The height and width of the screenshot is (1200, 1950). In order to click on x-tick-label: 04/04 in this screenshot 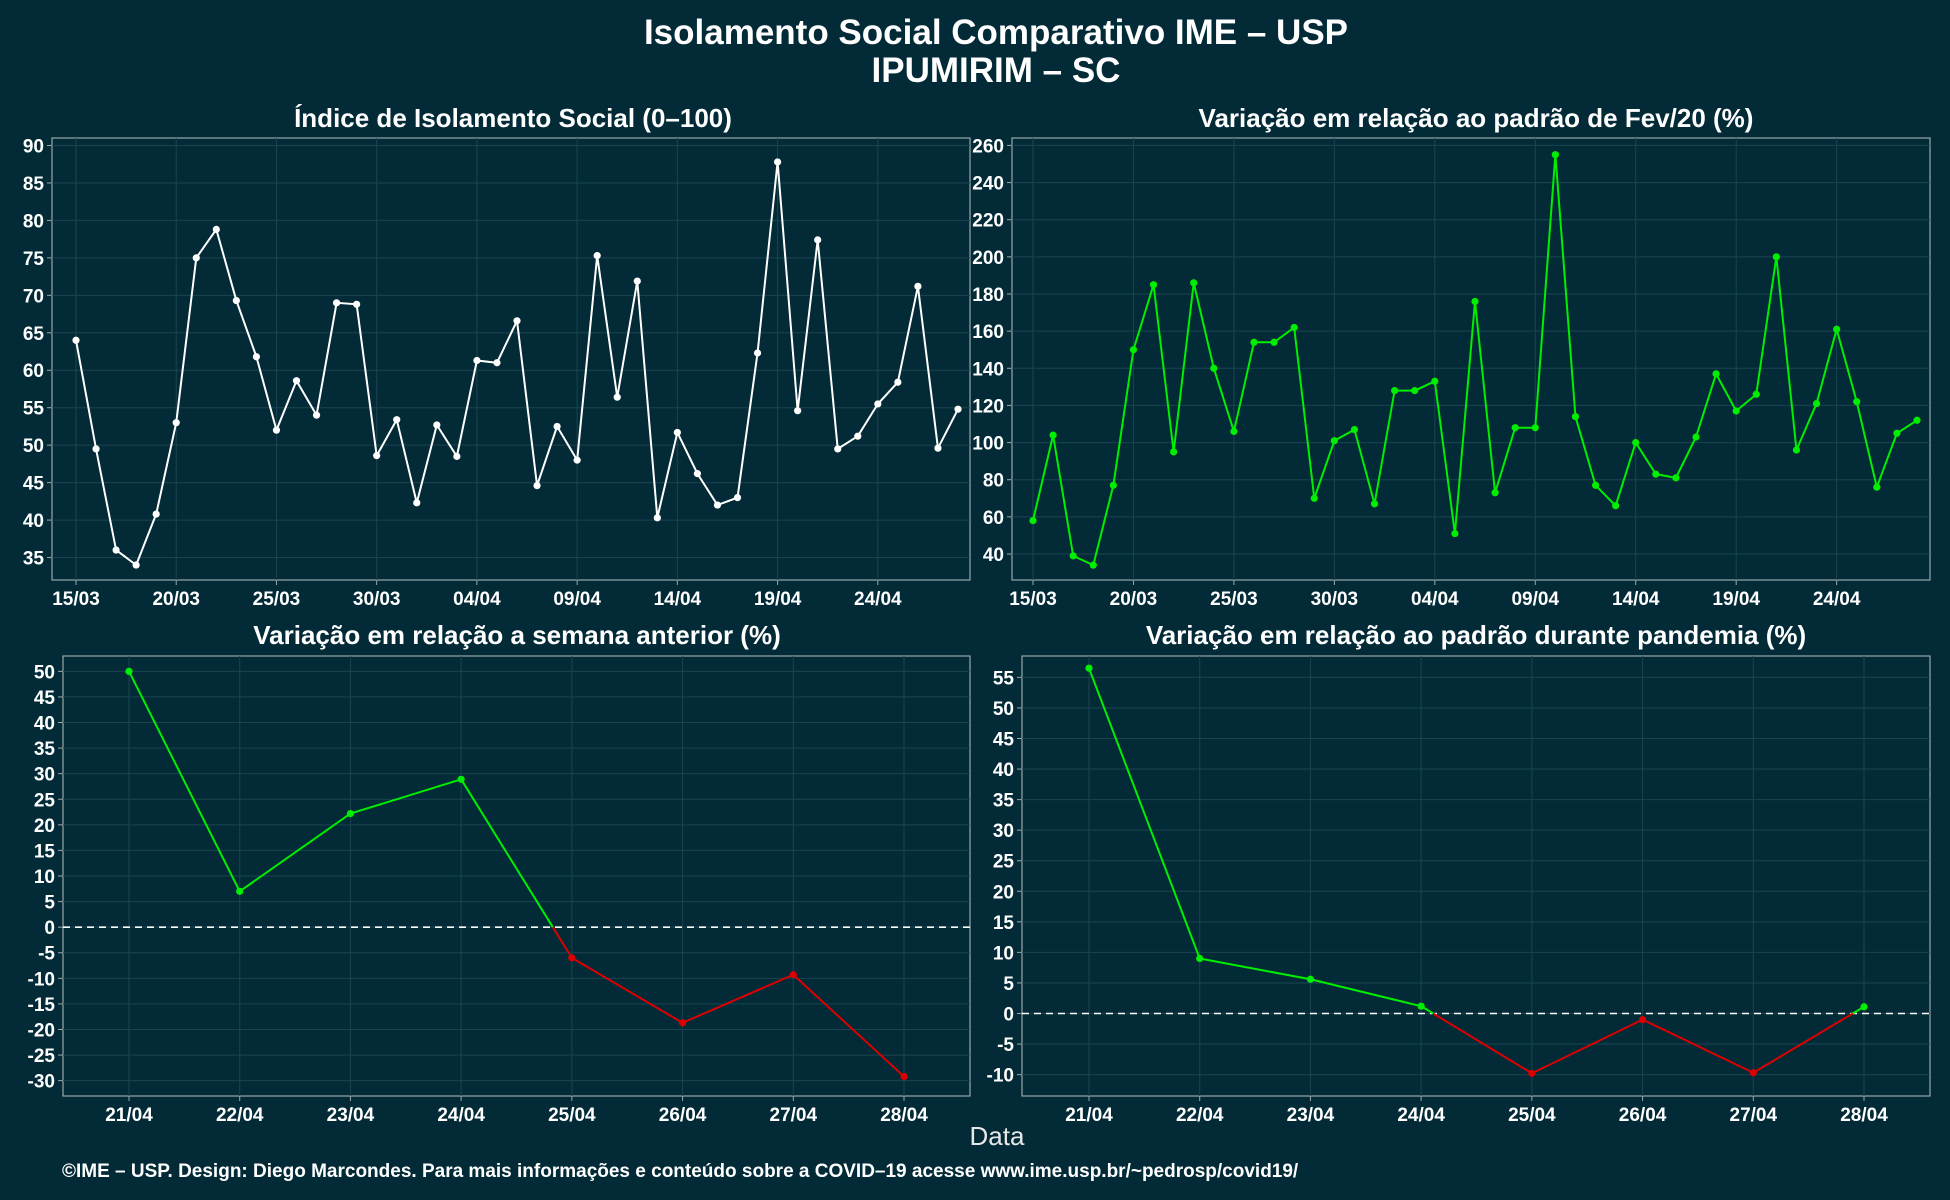, I will do `click(1435, 599)`.